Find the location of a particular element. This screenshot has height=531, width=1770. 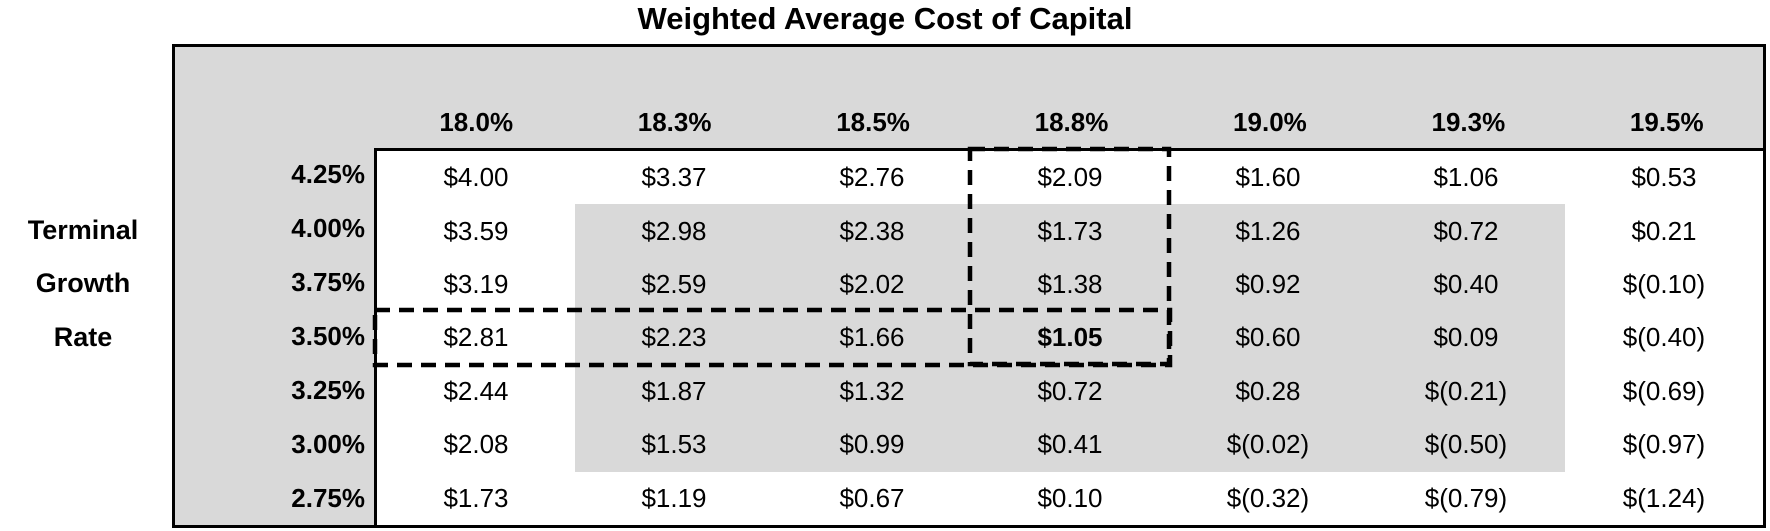

value-cell: $1.87 is located at coordinates (674, 390).